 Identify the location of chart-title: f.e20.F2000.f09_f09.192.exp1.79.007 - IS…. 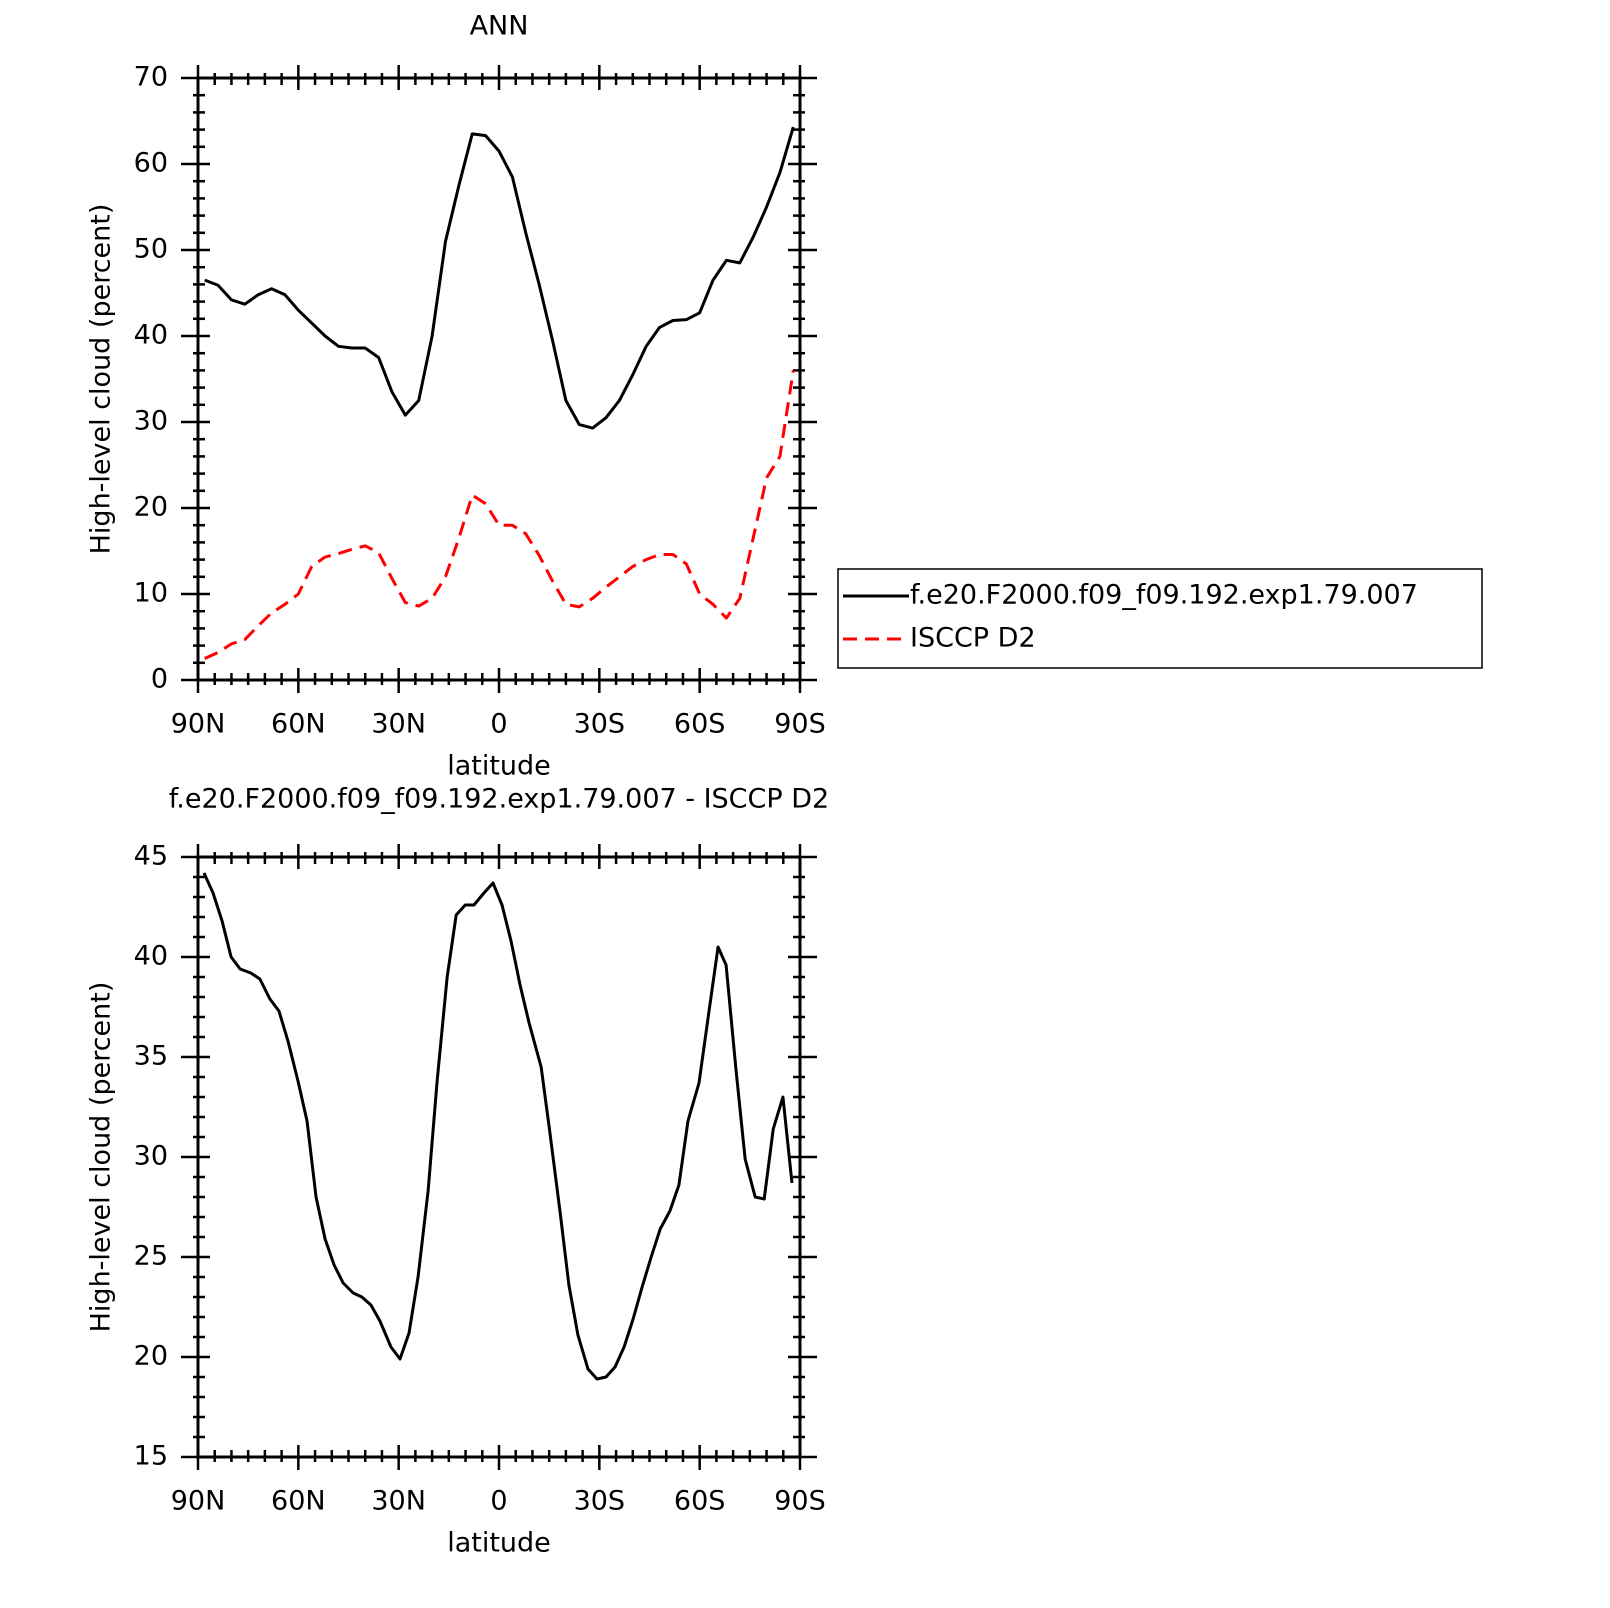
(499, 799).